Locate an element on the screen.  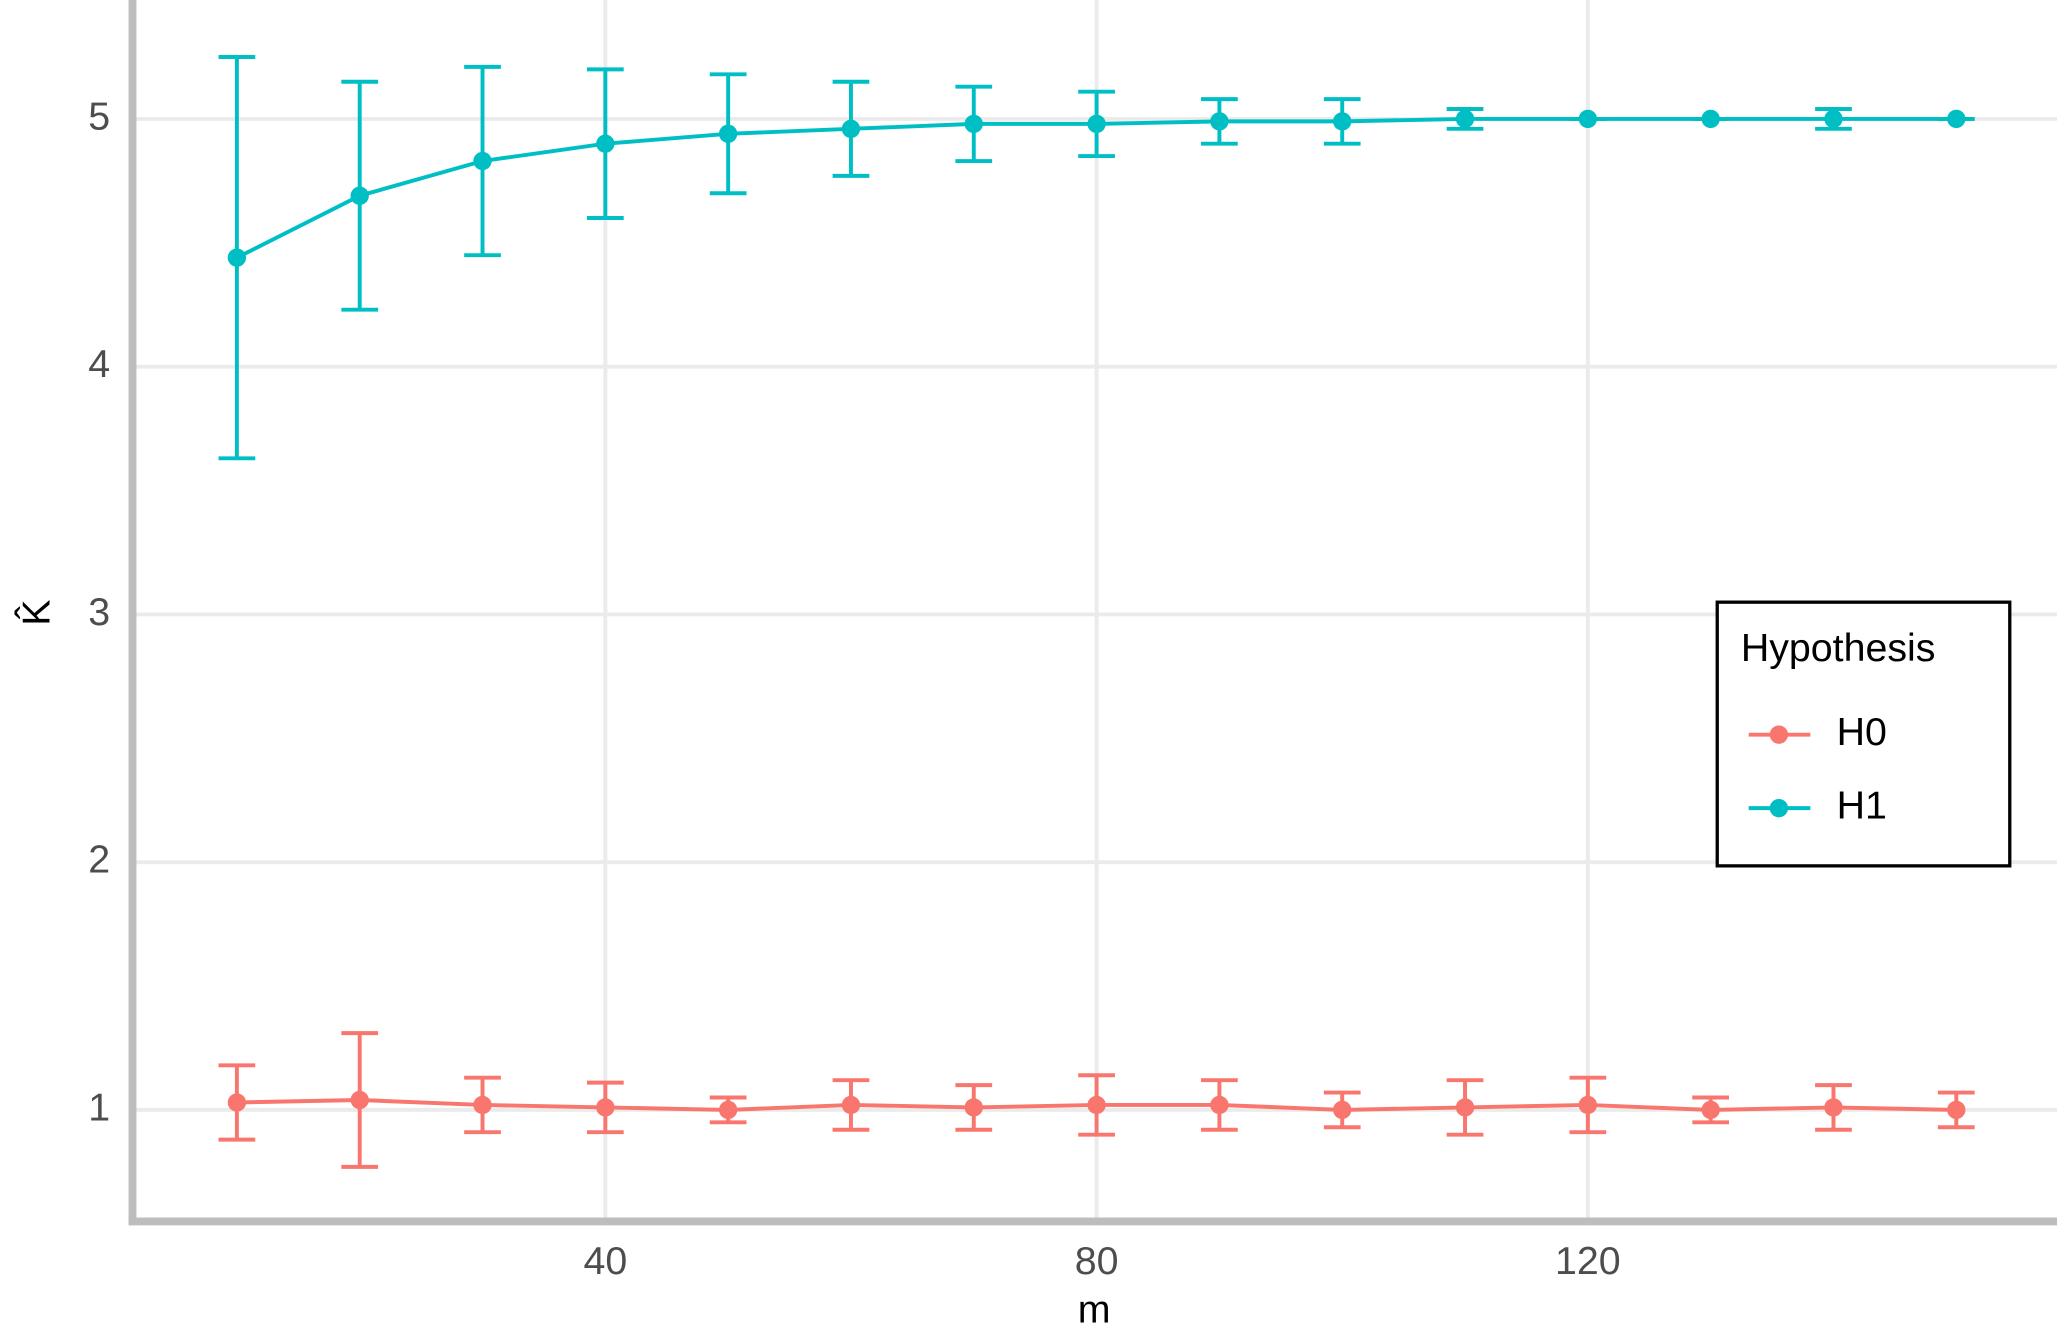
y-tick-label: 2 is located at coordinates (99, 860).